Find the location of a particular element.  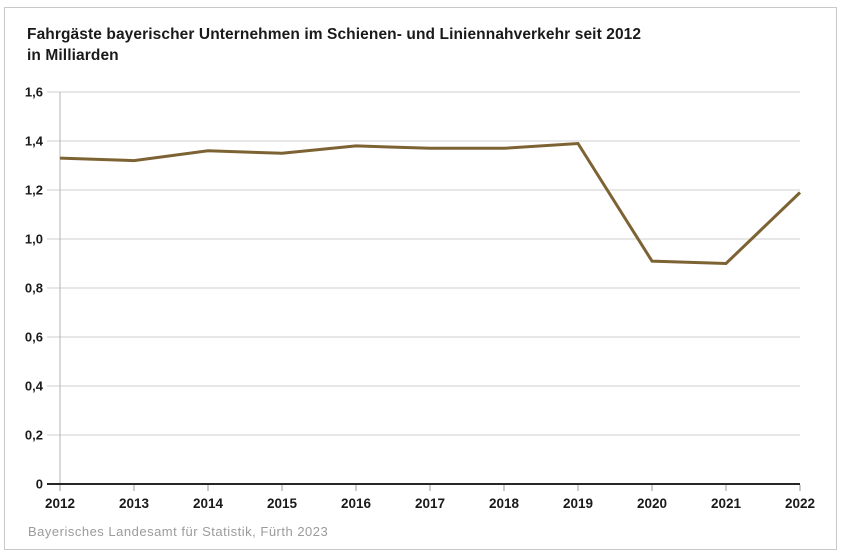

chart-subtitle: in Milliarden is located at coordinates (73, 55).